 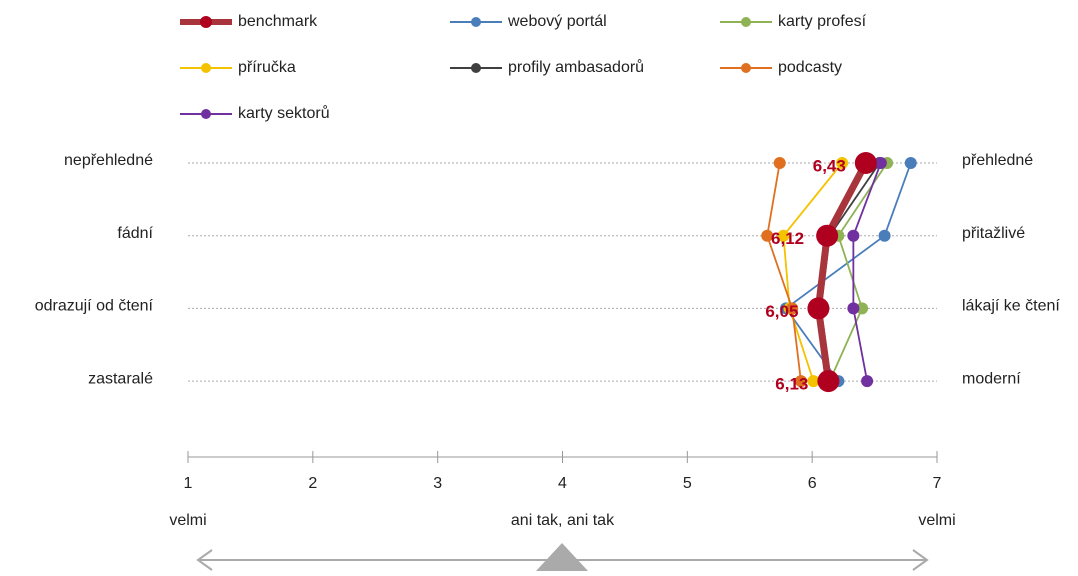 I want to click on legend-label: karty profesí, so click(x=822, y=21).